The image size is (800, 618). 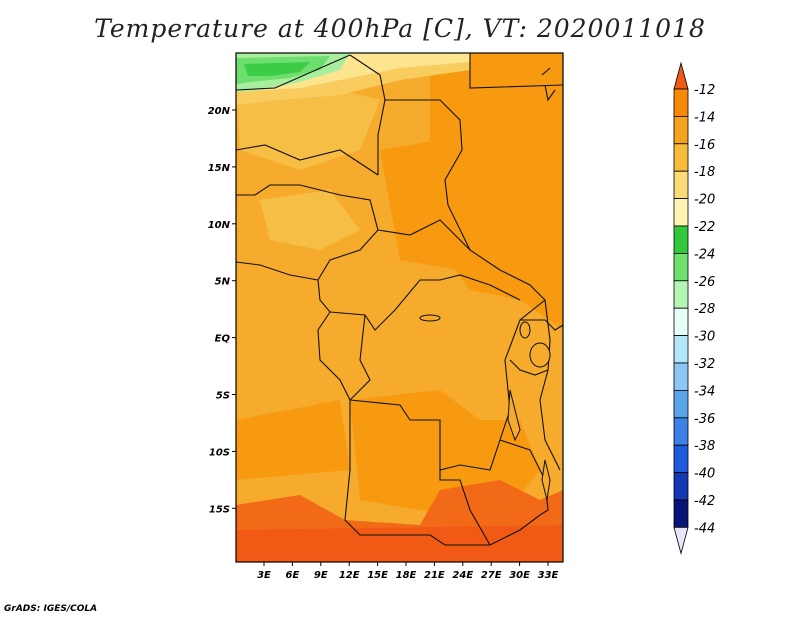 What do you see at coordinates (219, 225) in the screenshot?
I see `lat-label: 10N` at bounding box center [219, 225].